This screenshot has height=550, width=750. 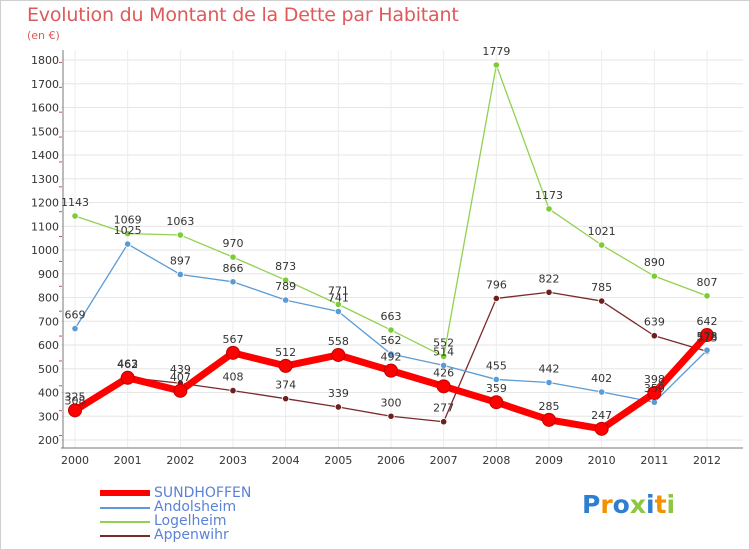 I want to click on data-label-logelheim: 807, so click(x=707, y=282).